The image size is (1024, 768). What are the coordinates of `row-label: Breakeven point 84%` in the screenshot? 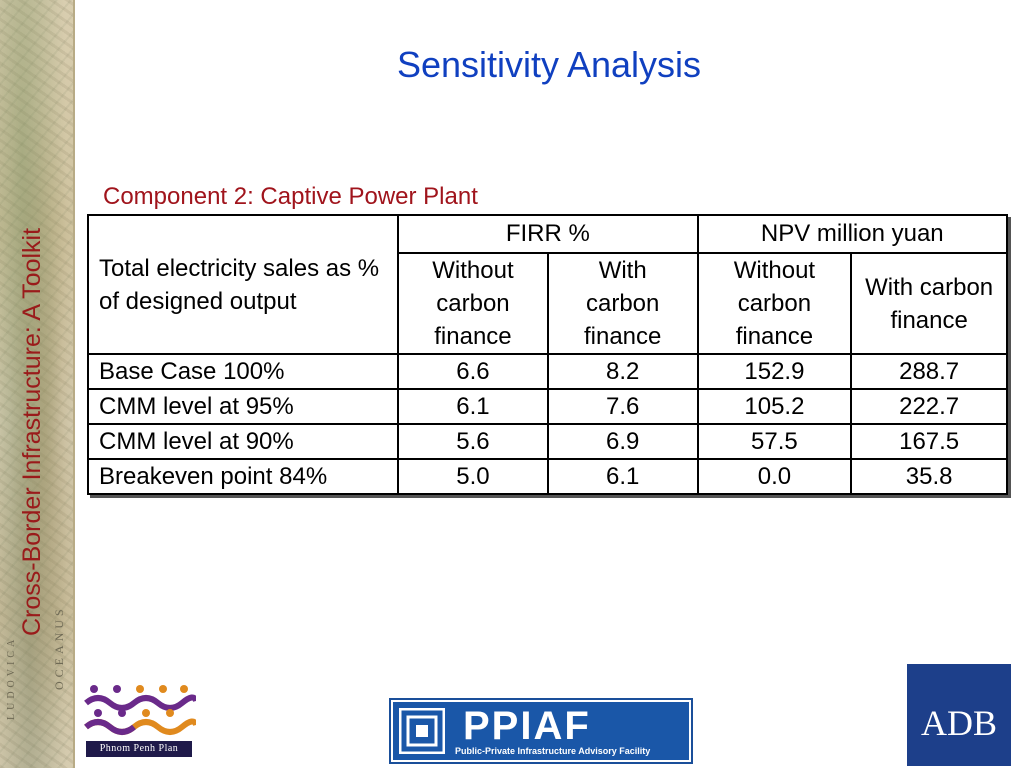 It's located at (243, 476).